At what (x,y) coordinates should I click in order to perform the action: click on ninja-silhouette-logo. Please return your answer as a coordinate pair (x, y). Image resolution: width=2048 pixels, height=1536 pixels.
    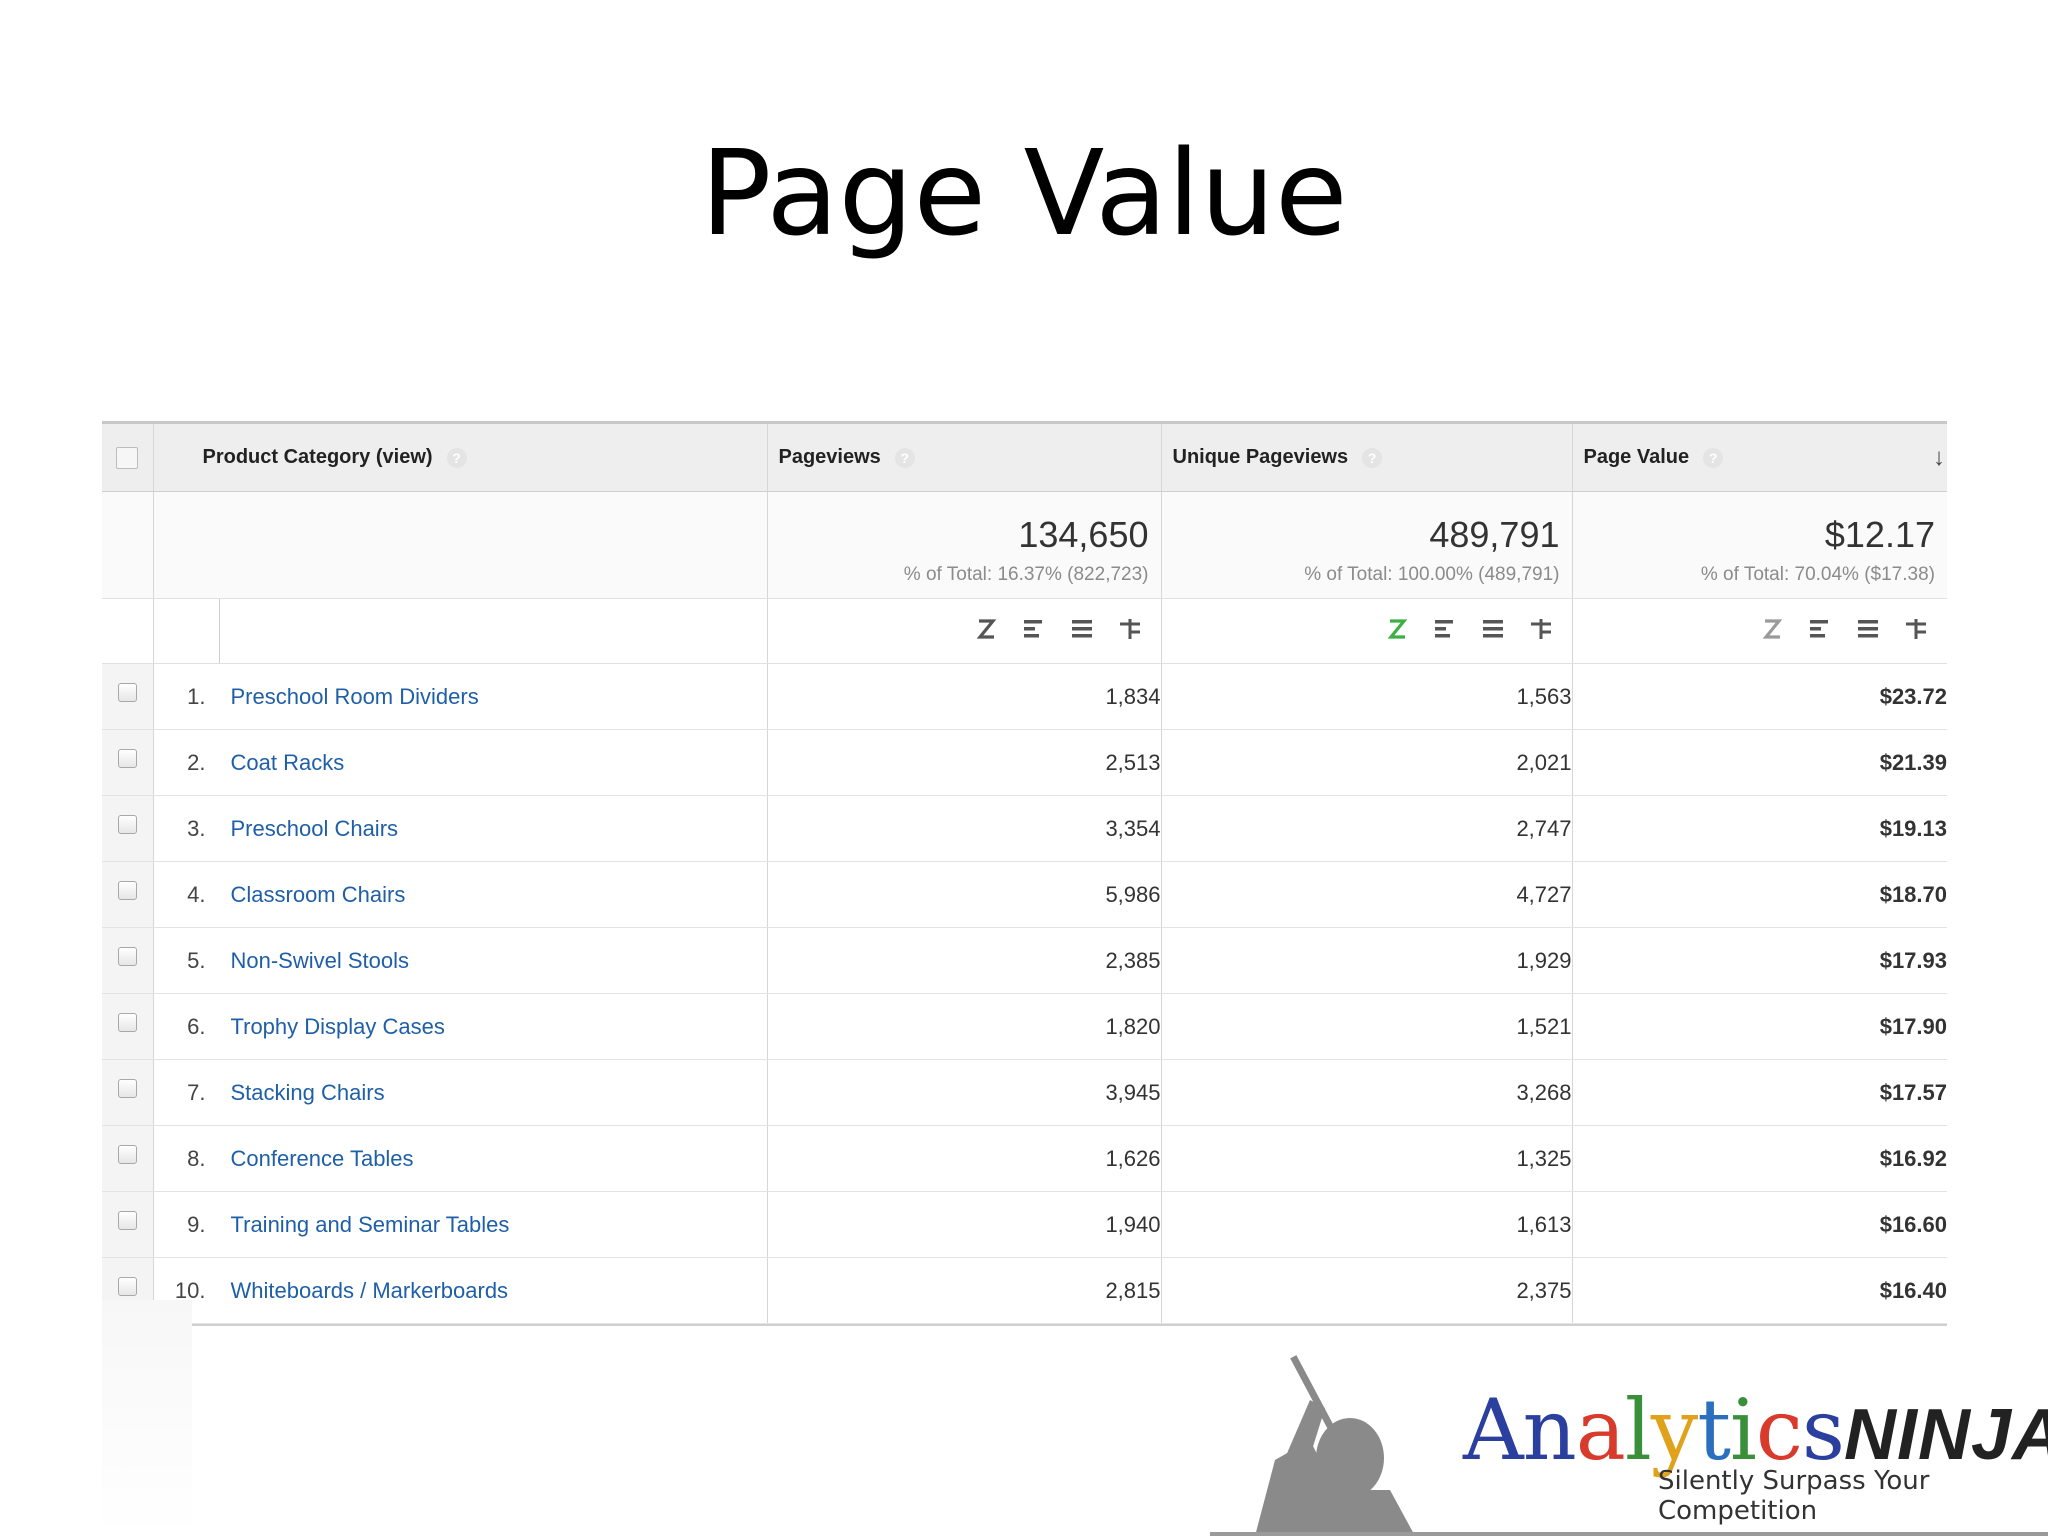
    Looking at the image, I should click on (1335, 1445).